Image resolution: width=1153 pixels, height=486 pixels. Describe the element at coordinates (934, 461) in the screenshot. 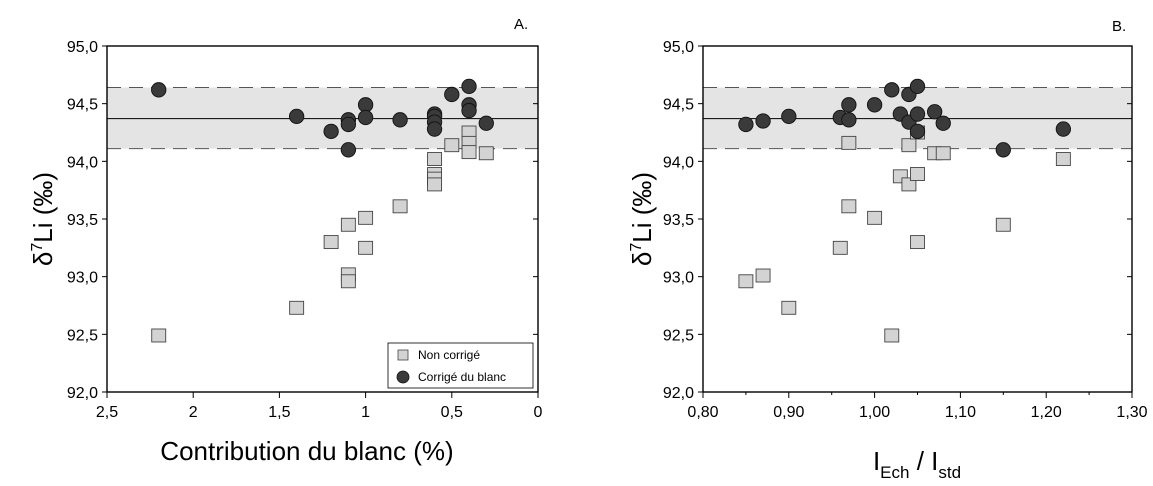

I see `x-axis-label-i2-b: I` at that location.